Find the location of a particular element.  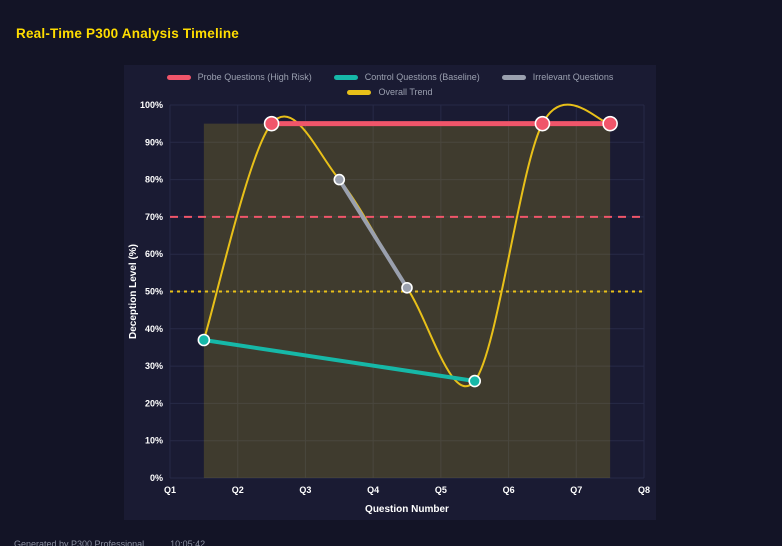

legend-item-probe-questions-high-risk: Probe Questions (High Risk) is located at coordinates (239, 77).